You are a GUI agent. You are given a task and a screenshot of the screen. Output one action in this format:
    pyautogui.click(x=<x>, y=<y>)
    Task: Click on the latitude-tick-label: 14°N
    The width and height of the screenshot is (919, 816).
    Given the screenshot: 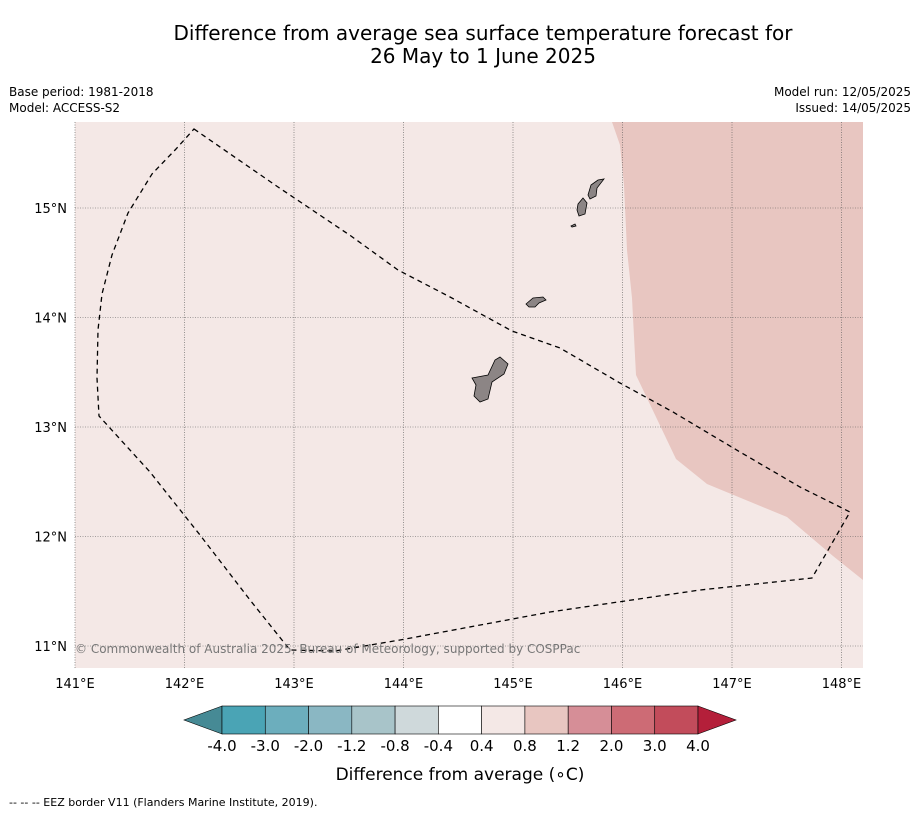 What is the action you would take?
    pyautogui.click(x=50, y=319)
    